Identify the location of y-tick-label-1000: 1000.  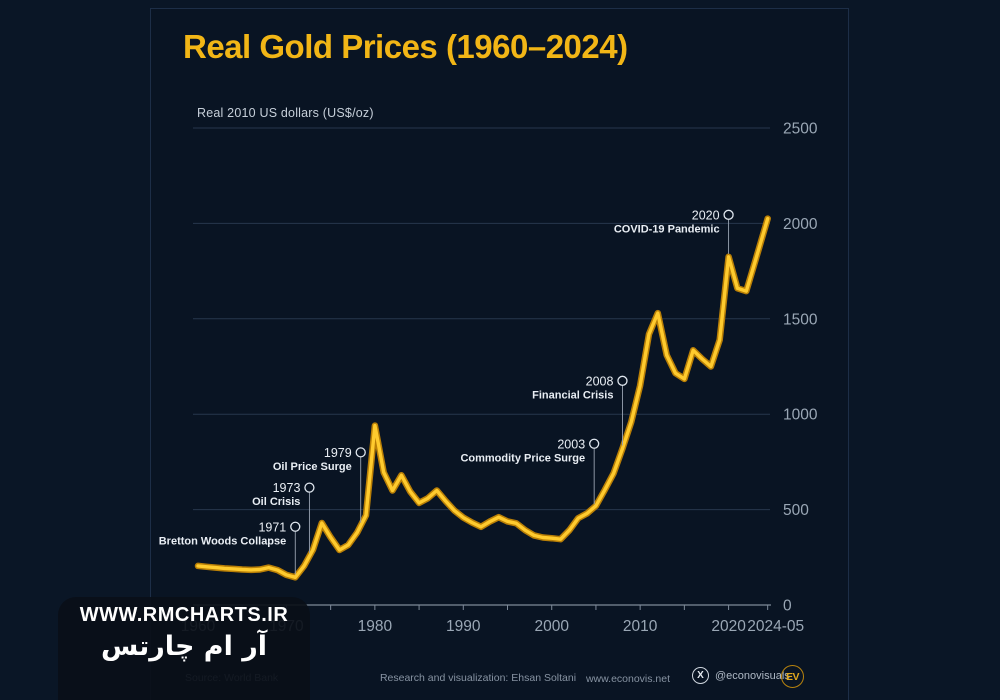
(800, 415).